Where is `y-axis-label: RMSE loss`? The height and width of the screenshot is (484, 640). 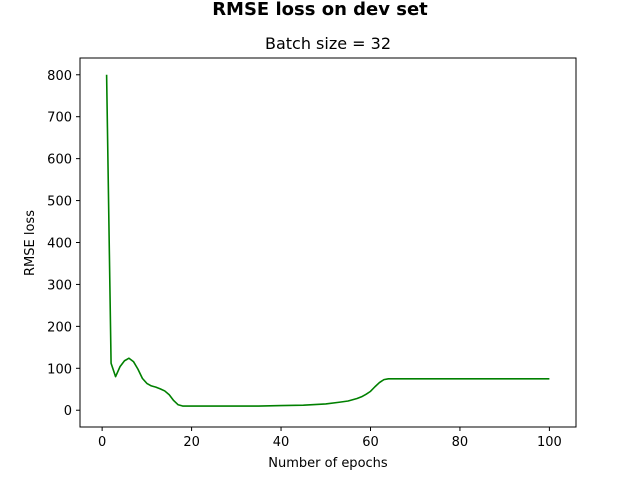 y-axis-label: RMSE loss is located at coordinates (30, 243).